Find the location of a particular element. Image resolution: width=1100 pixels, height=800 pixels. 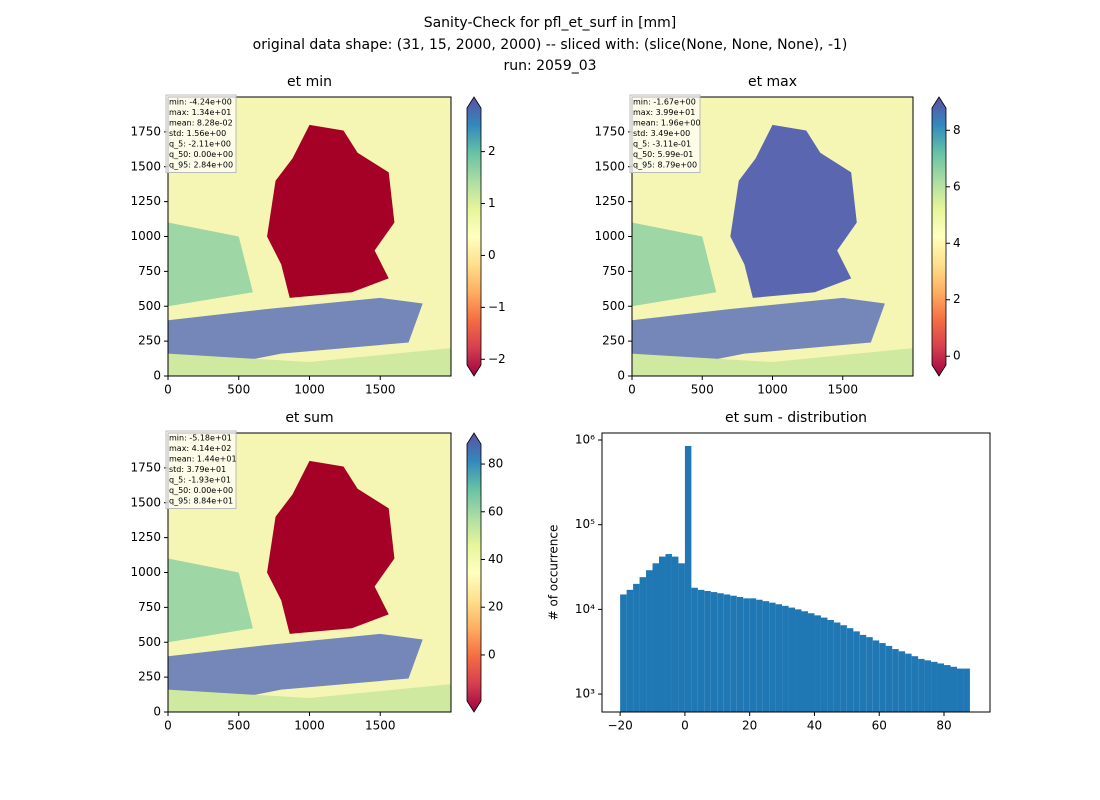

colorbar-tick-label: 1 is located at coordinates (492, 203).